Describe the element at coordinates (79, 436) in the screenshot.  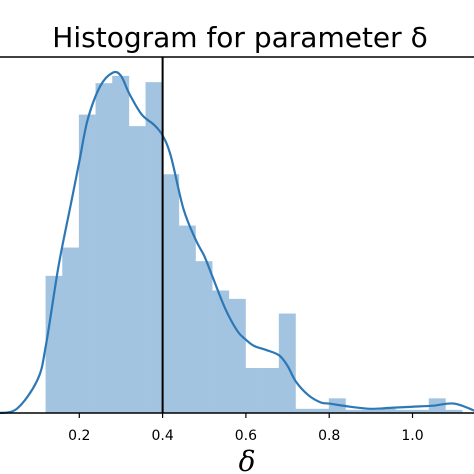
I see `x-tick-label-1: 0.2` at that location.